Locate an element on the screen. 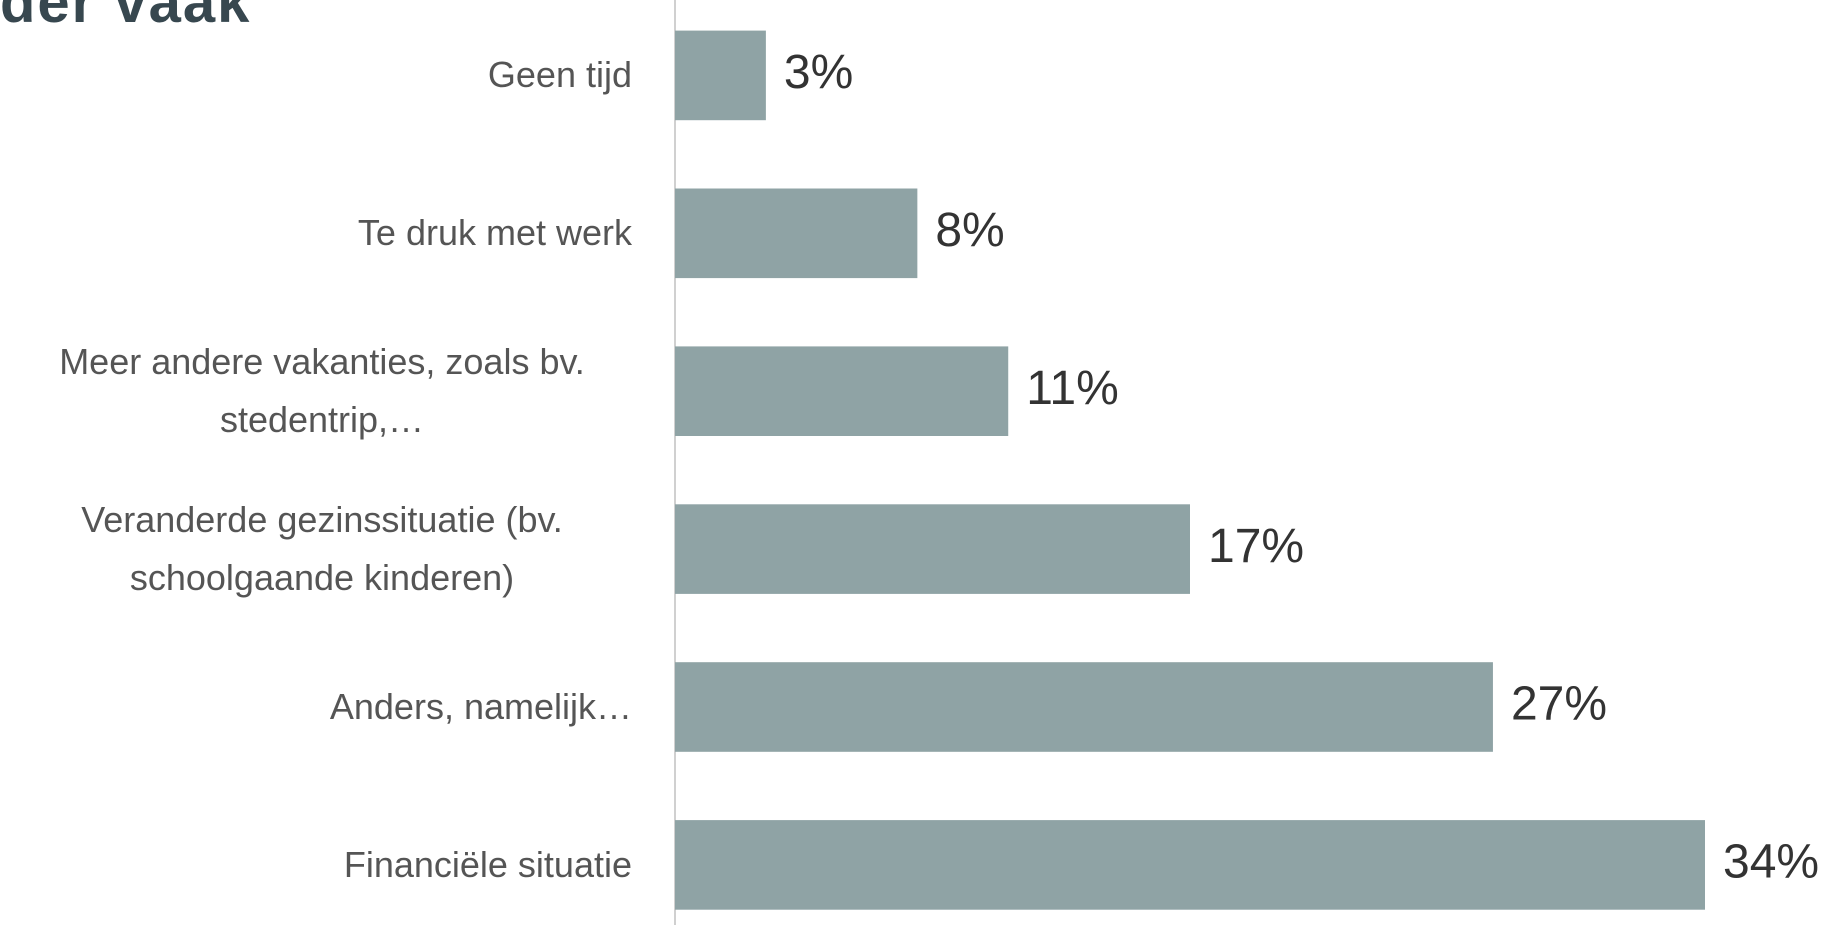 The width and height of the screenshot is (1848, 925). value-label: 27% is located at coordinates (1559, 704).